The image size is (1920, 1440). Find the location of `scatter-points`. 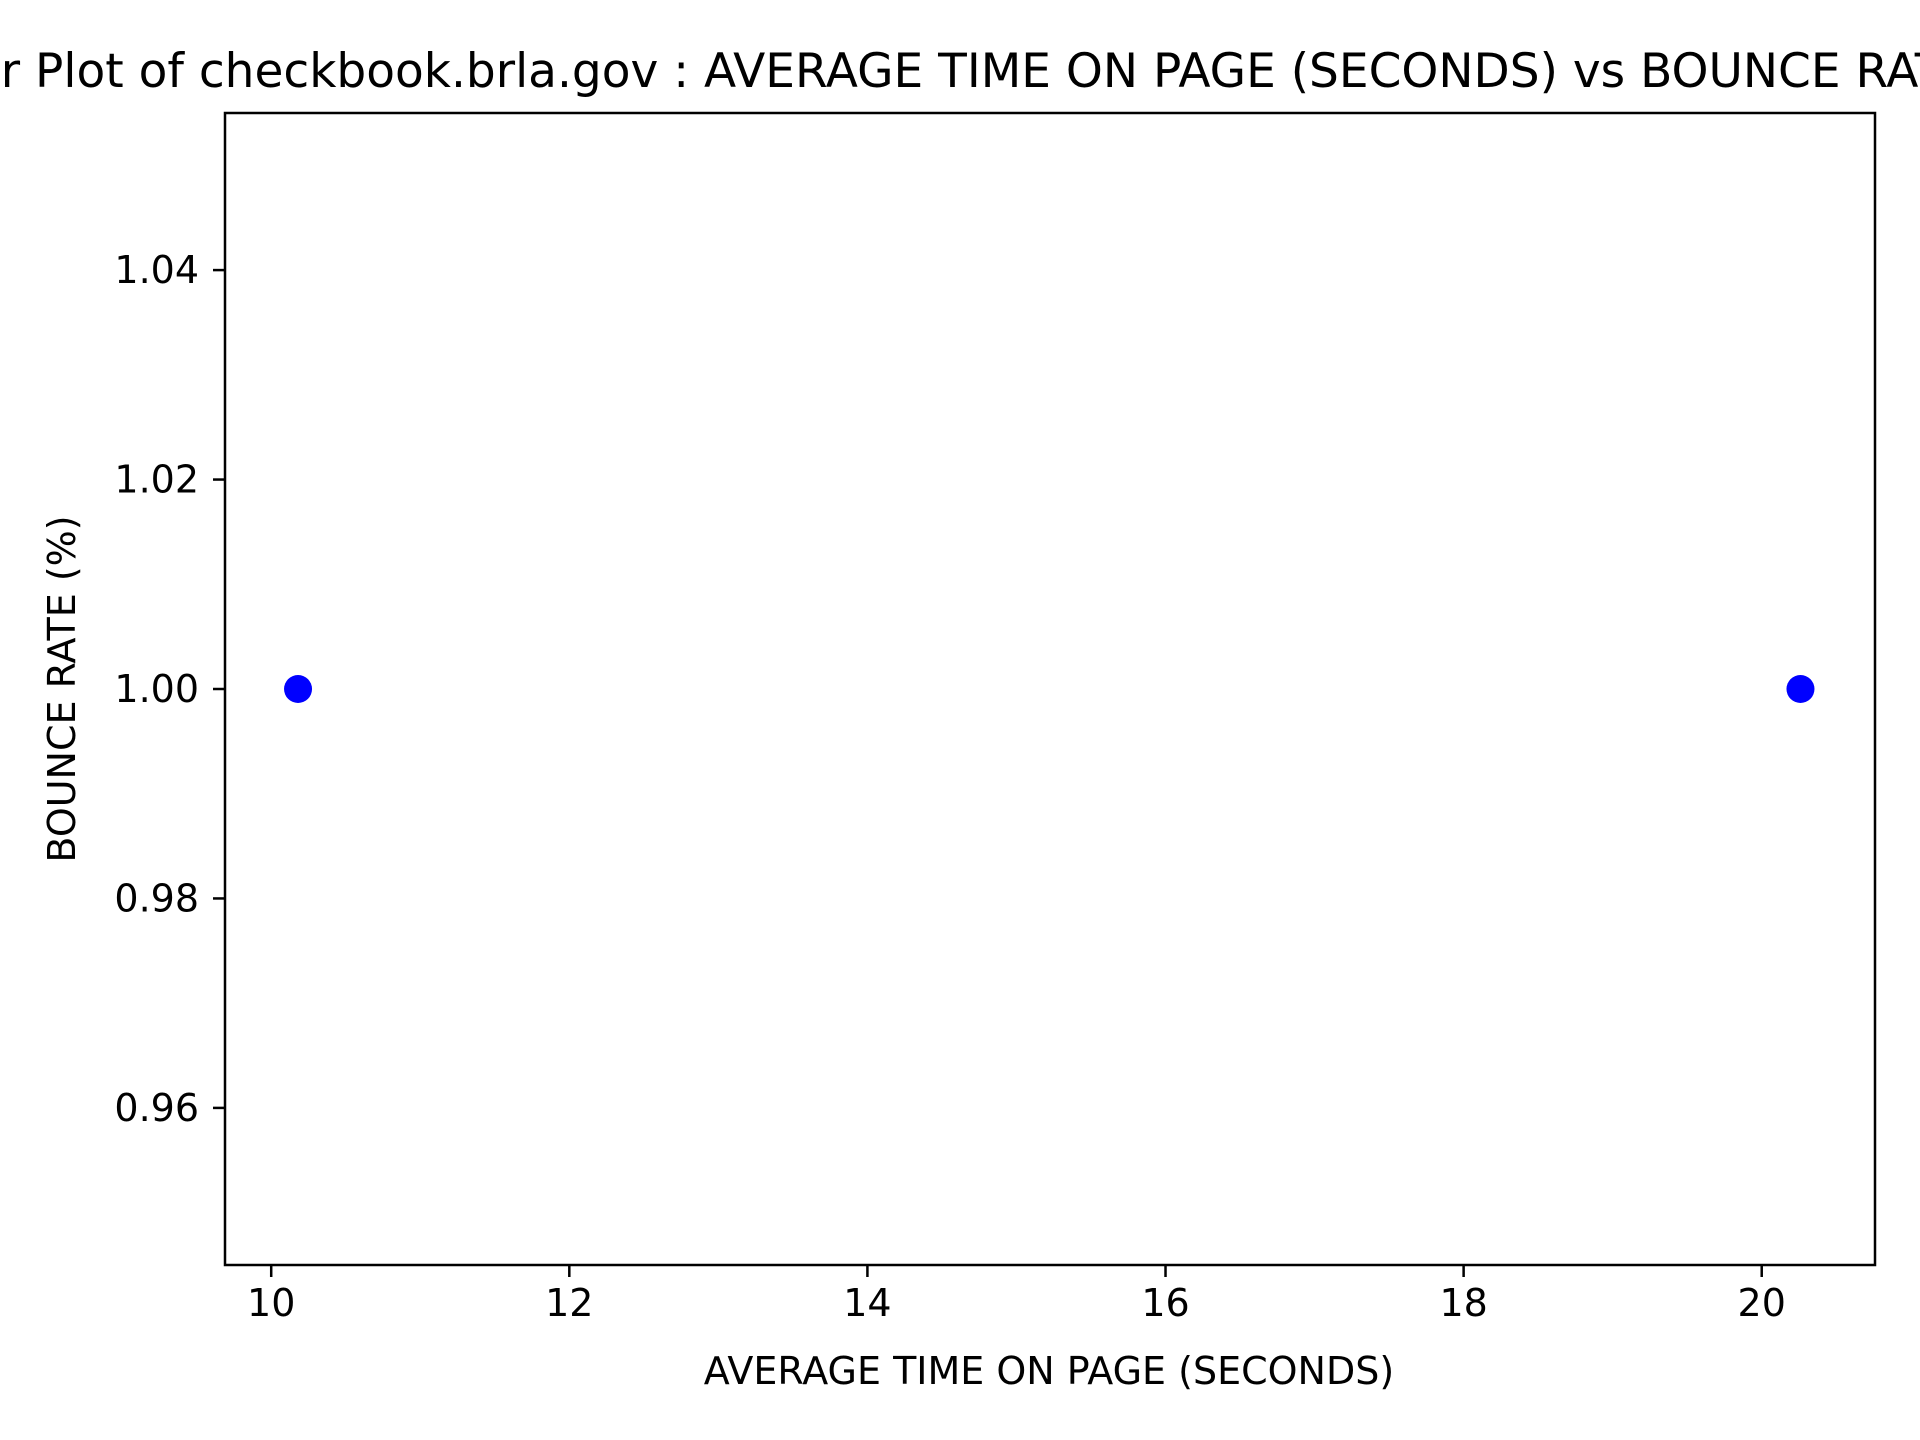

scatter-points is located at coordinates (1049, 689).